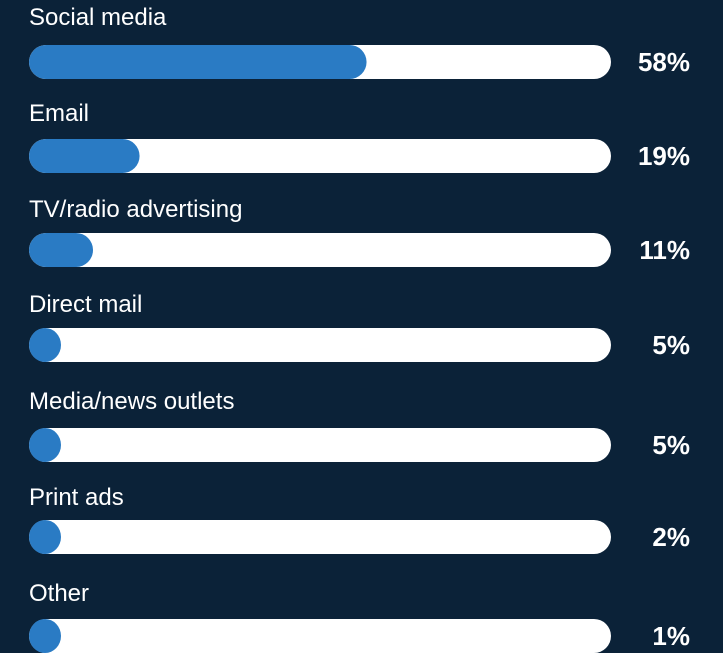 The width and height of the screenshot is (723, 653). I want to click on bar-row: Email 19%, so click(359, 136).